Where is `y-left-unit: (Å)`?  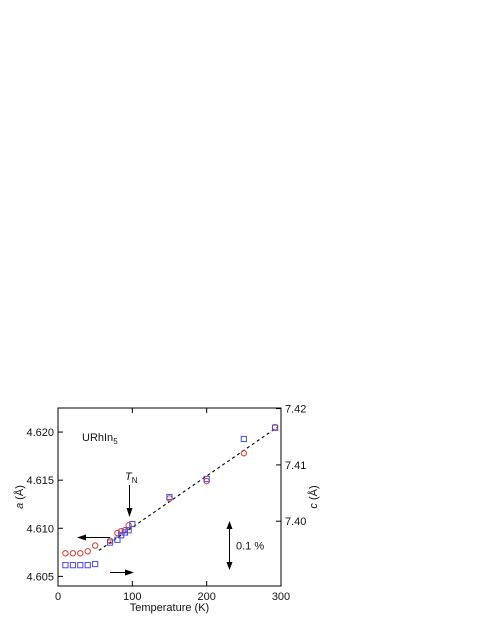 y-left-unit: (Å) is located at coordinates (19, 494).